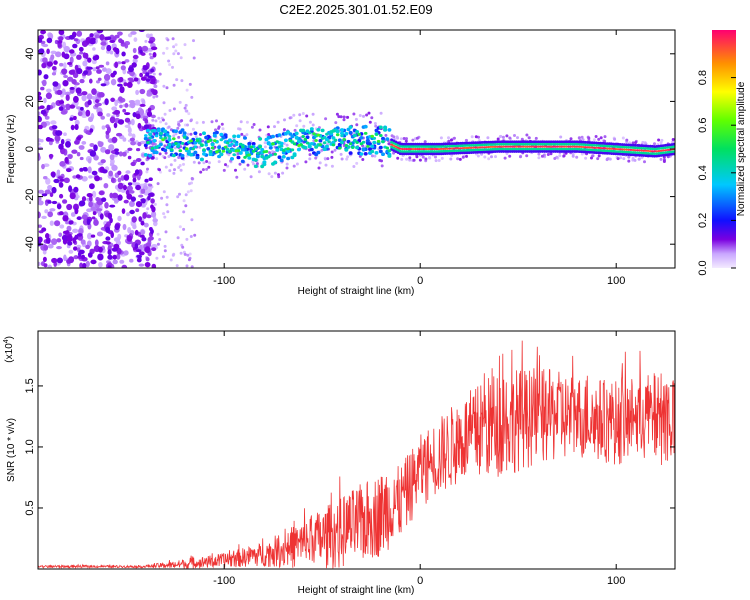  I want to click on svg-text: (x104), so click(9, 349).